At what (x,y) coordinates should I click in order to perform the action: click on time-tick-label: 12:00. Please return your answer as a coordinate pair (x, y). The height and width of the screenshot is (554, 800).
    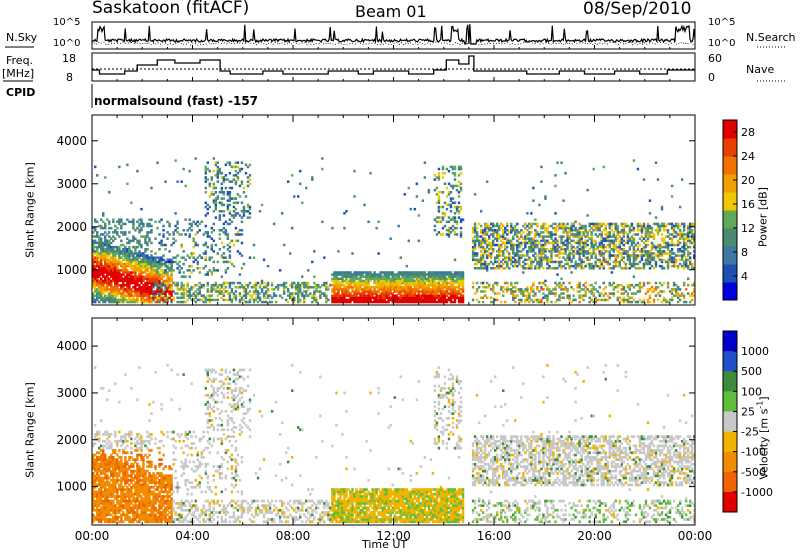
    Looking at the image, I should click on (393, 536).